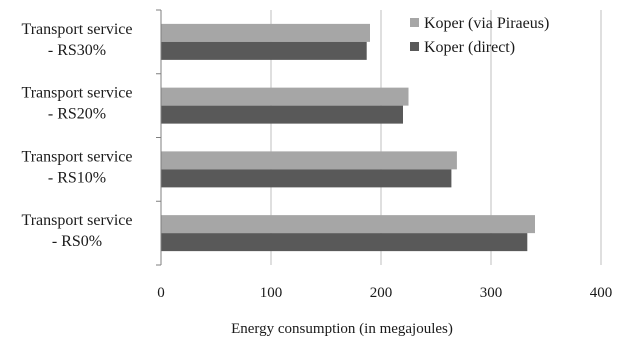 This screenshot has width=617, height=339. Describe the element at coordinates (479, 35) in the screenshot. I see `legend: Koper (via Piraeus) Koper (direct)` at that location.